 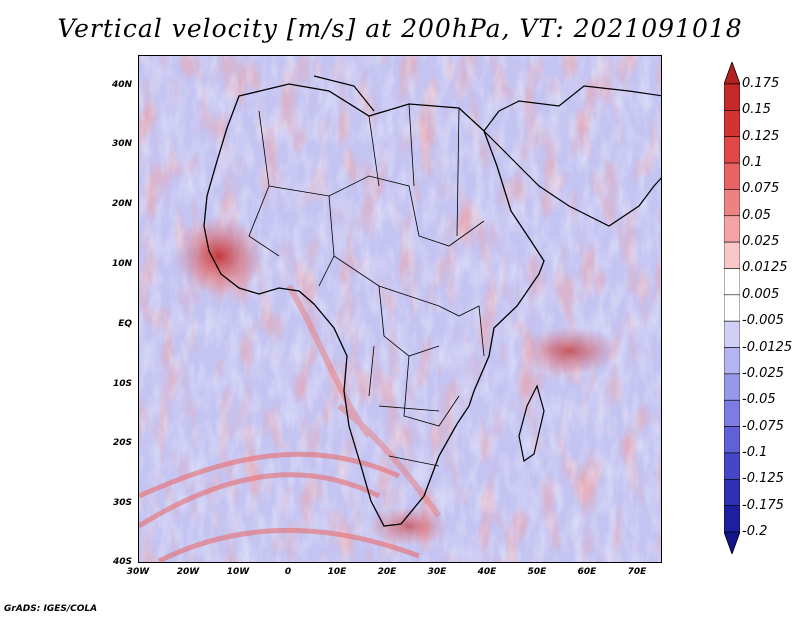 What do you see at coordinates (761, 189) in the screenshot?
I see `colorbar-level-label: 0.075` at bounding box center [761, 189].